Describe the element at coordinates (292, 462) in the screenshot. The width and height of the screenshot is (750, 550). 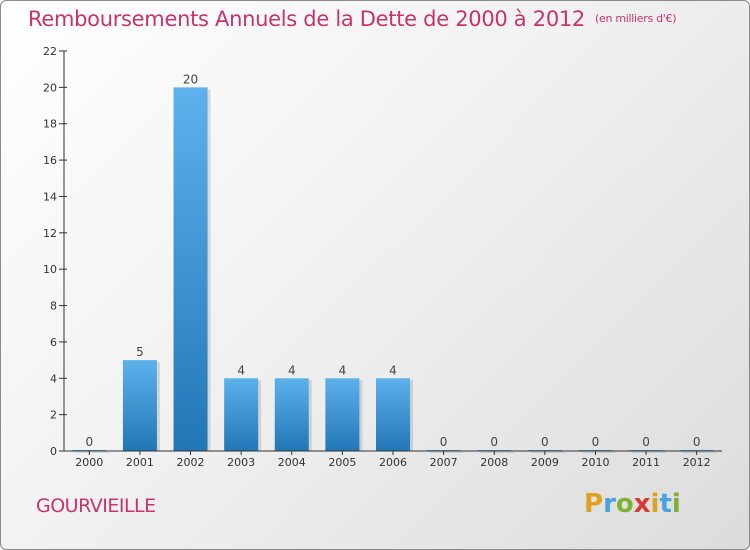
I see `x-tick-label: 2004` at that location.